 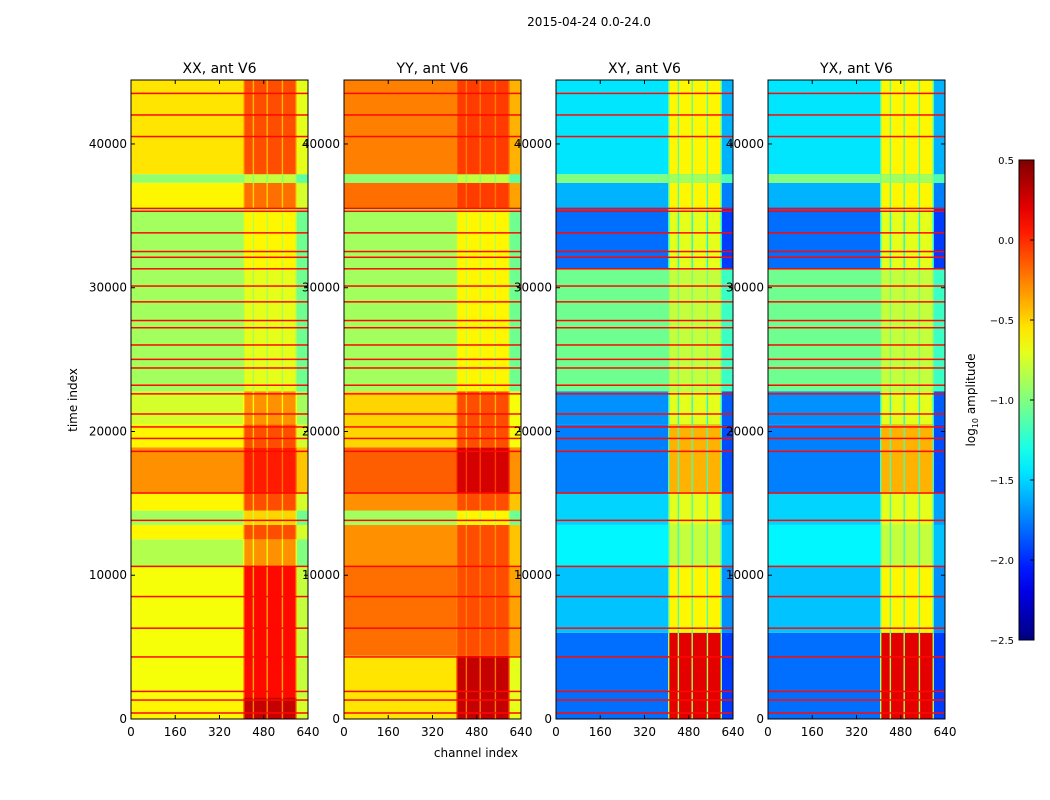 What do you see at coordinates (975, 423) in the screenshot?
I see `colorbar-label-sub: 10` at bounding box center [975, 423].